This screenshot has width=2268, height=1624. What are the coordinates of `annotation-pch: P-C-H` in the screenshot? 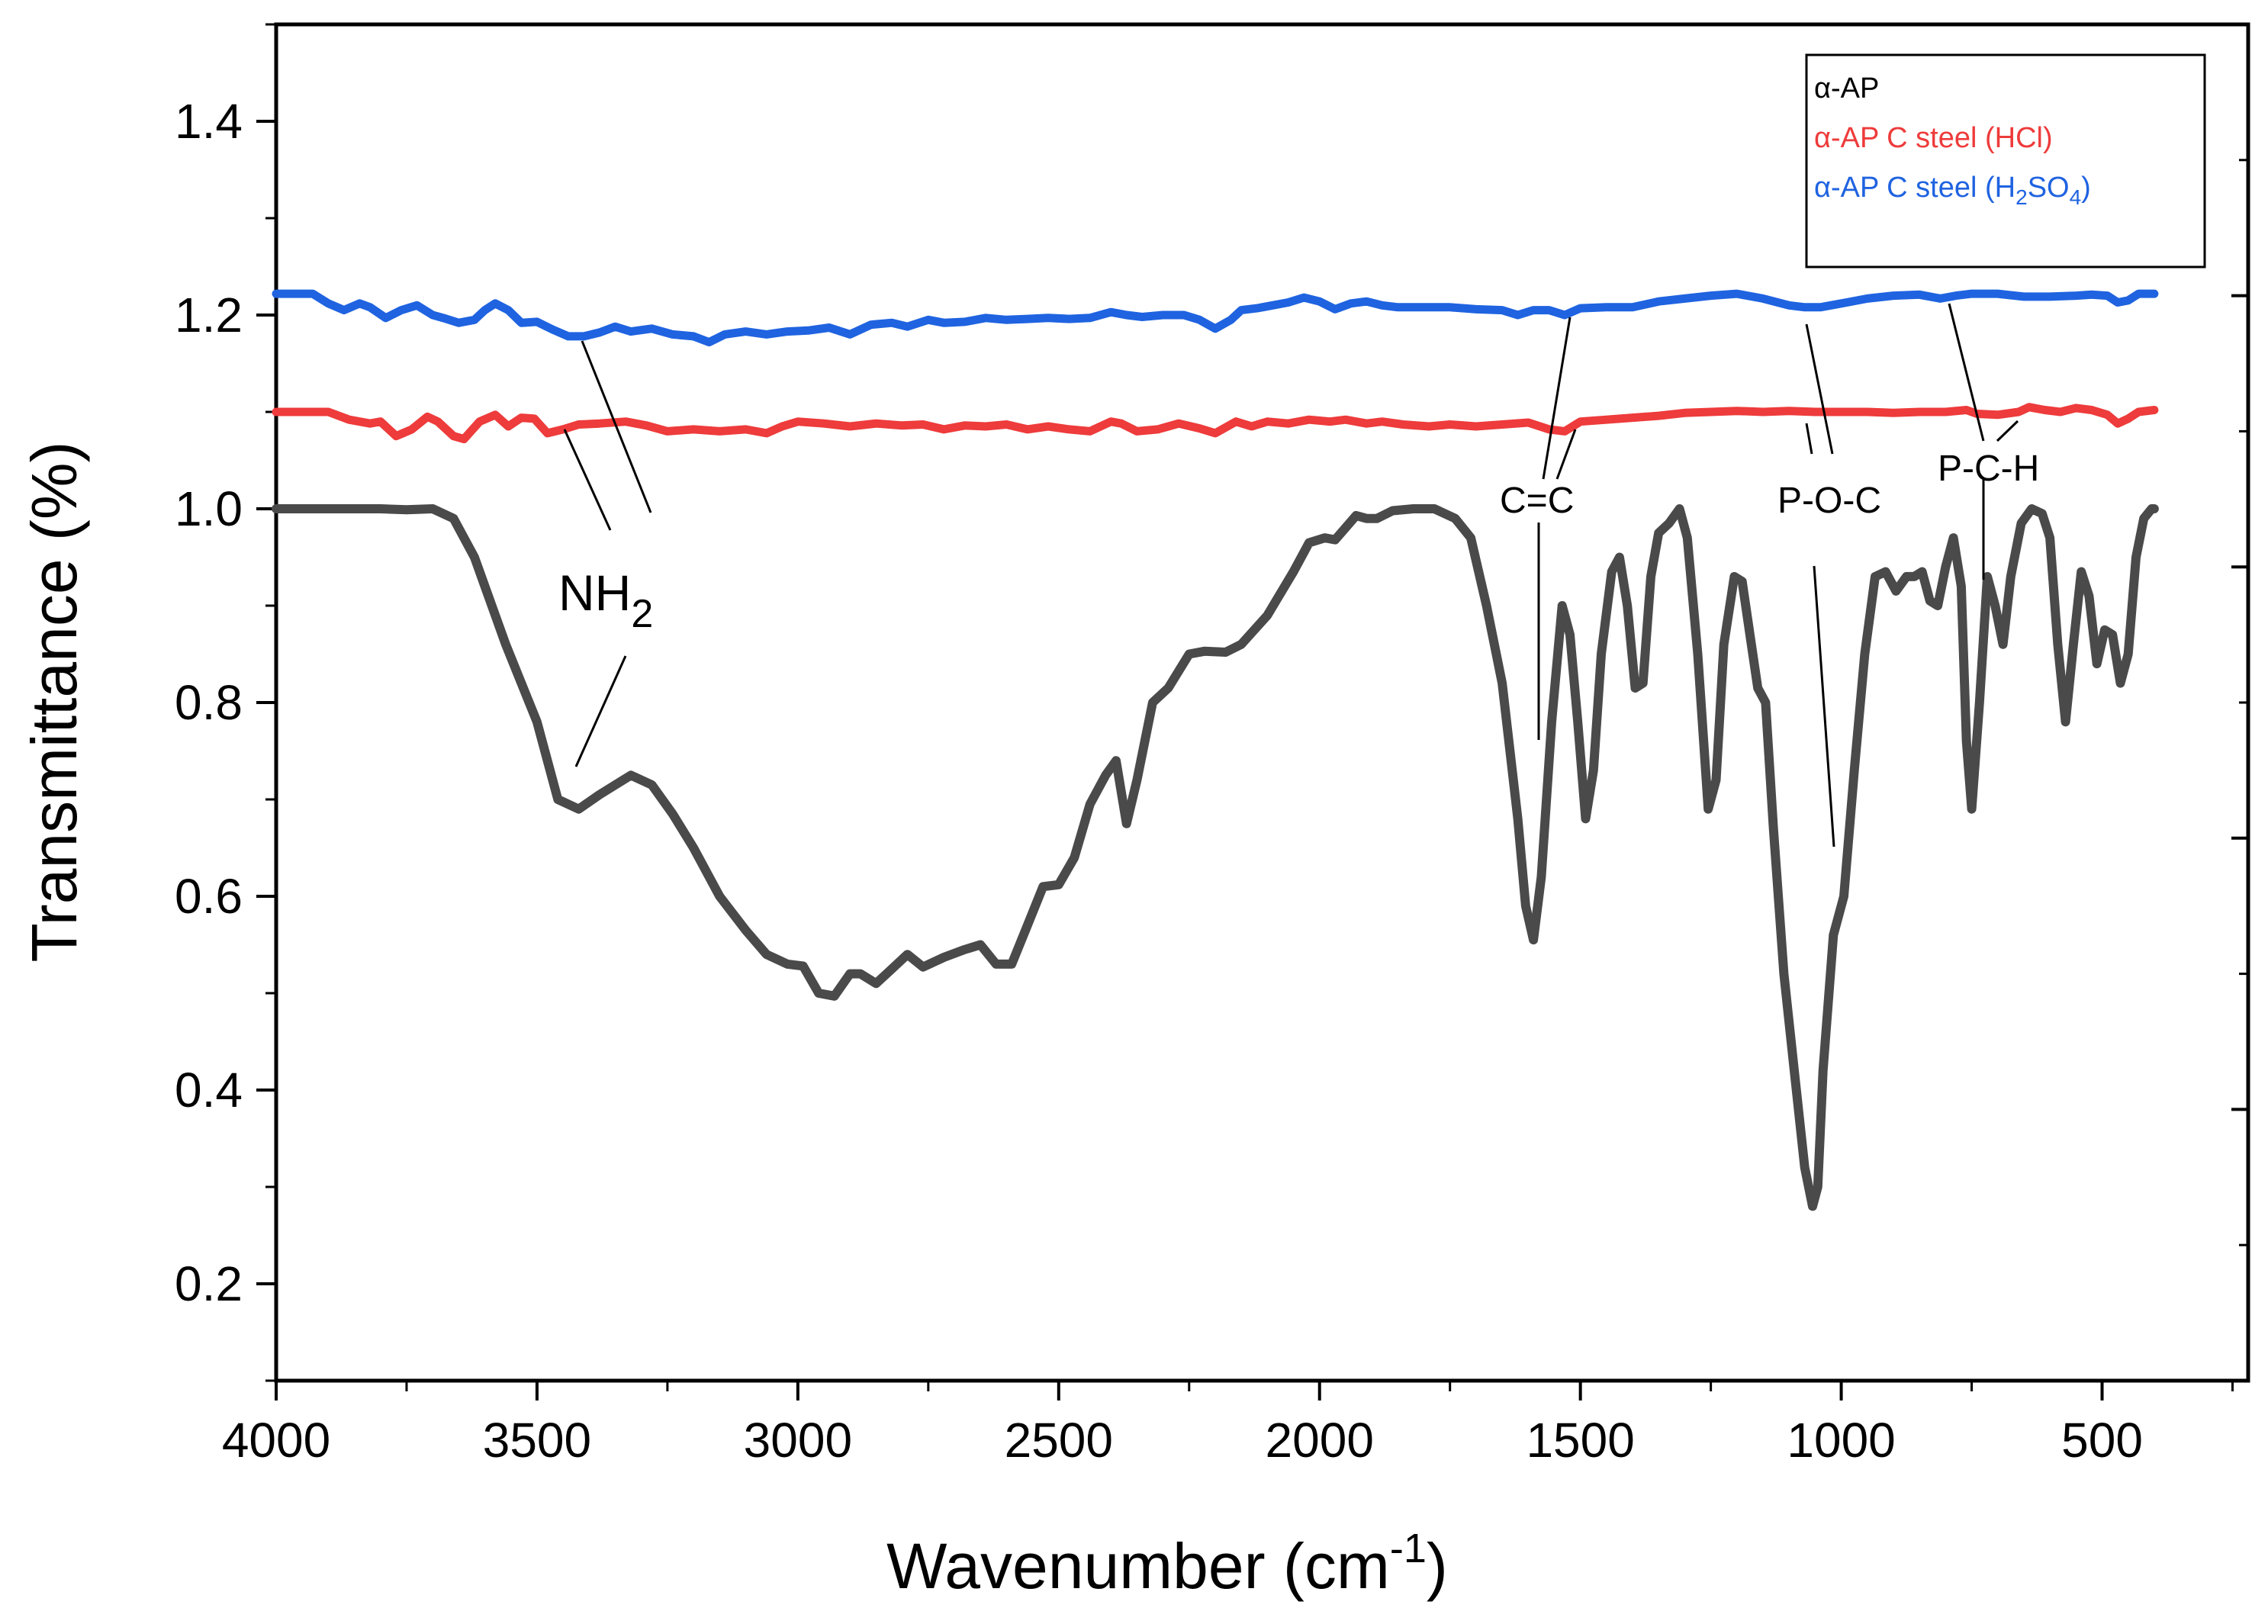 It's located at (1989, 469).